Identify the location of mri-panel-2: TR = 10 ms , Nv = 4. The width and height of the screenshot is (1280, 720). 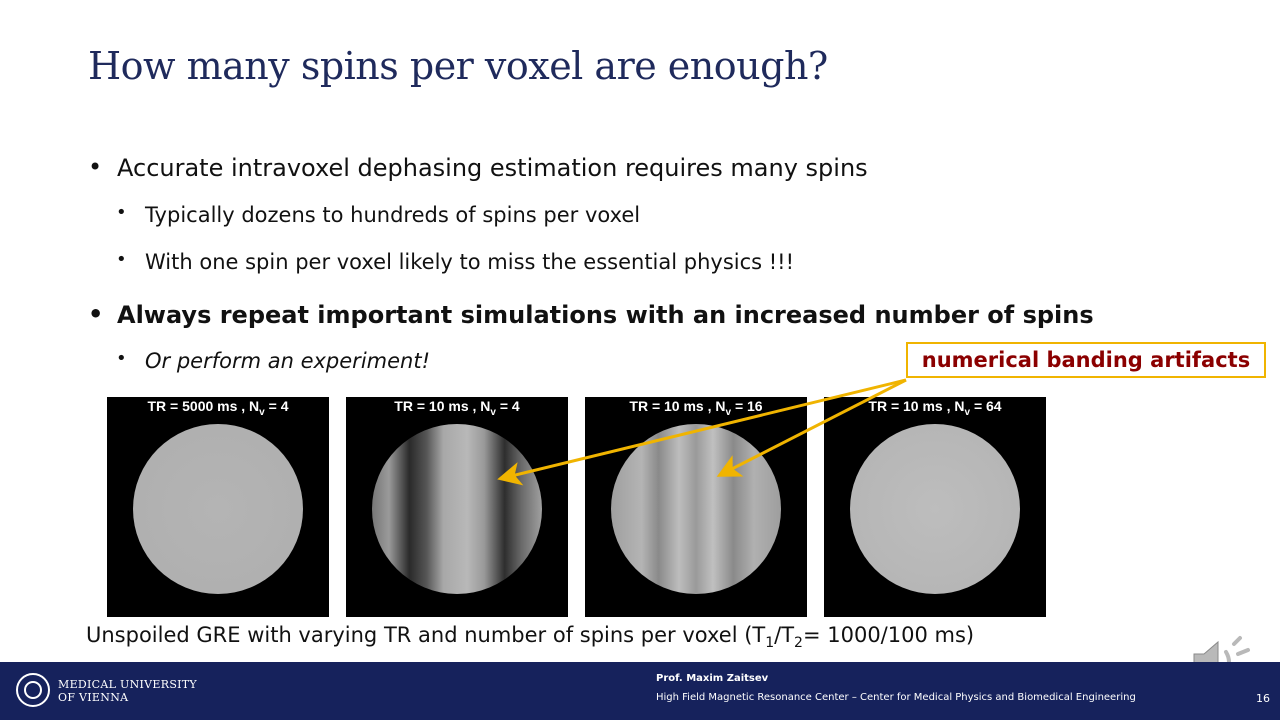
(457, 507).